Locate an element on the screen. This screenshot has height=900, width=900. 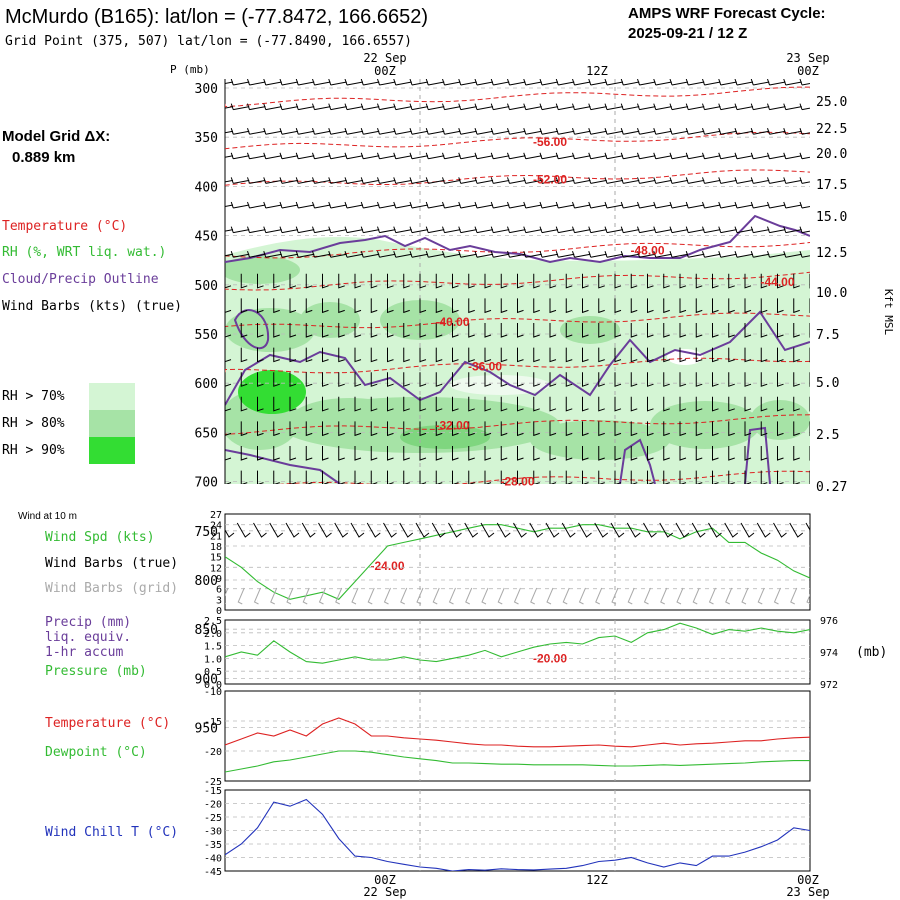
temperature-contour-label: -36.00 is located at coordinates (485, 366).